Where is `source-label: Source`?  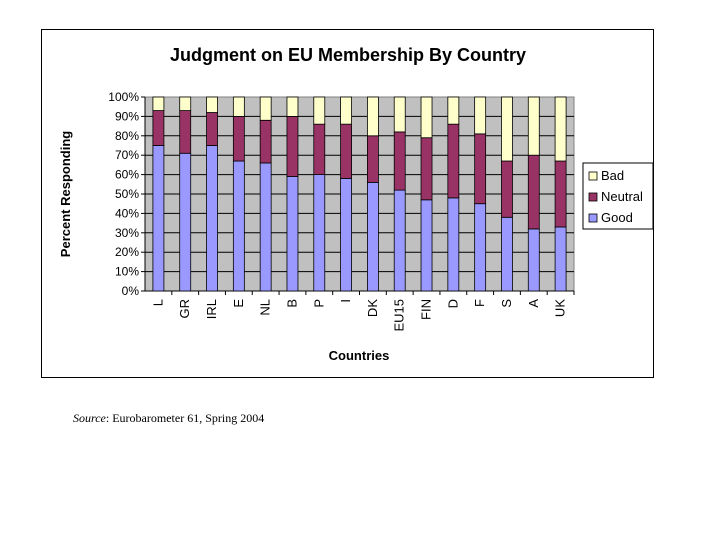
source-label: Source is located at coordinates (89, 418).